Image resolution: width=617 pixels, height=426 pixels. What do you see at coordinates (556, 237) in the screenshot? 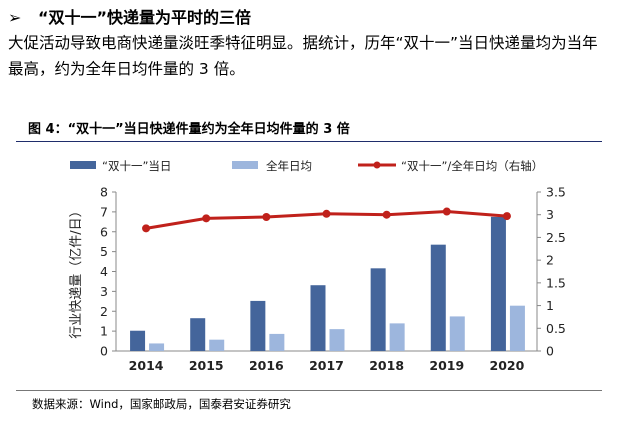
I see `y2-tick-label: 2.5` at bounding box center [556, 237].